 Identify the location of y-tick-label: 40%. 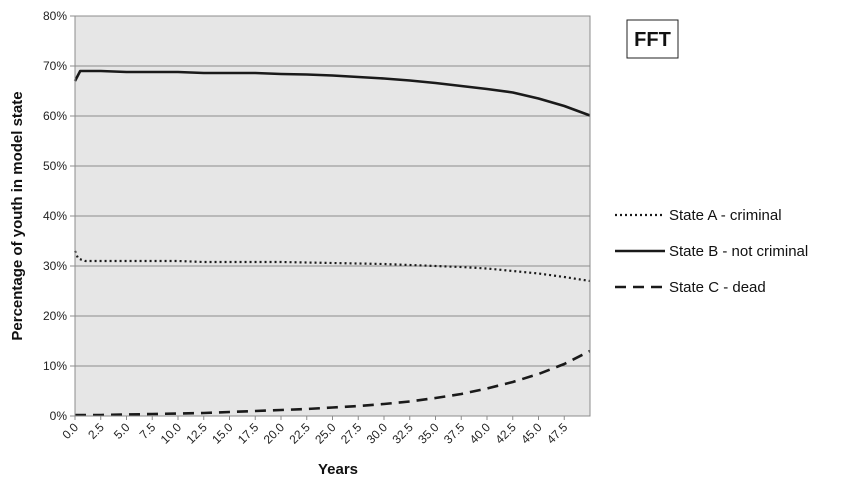
(55, 216).